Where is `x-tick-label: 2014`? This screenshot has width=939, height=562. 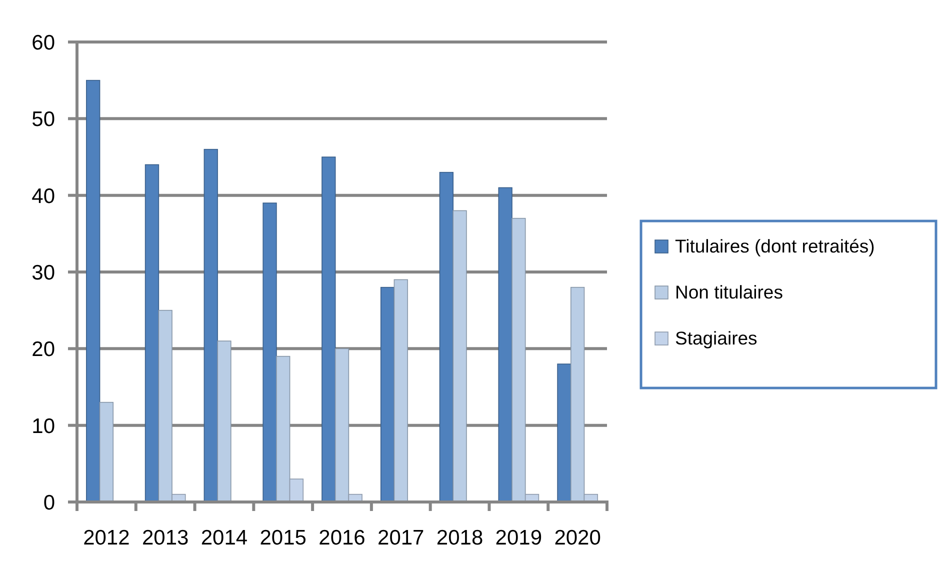 x-tick-label: 2014 is located at coordinates (224, 538).